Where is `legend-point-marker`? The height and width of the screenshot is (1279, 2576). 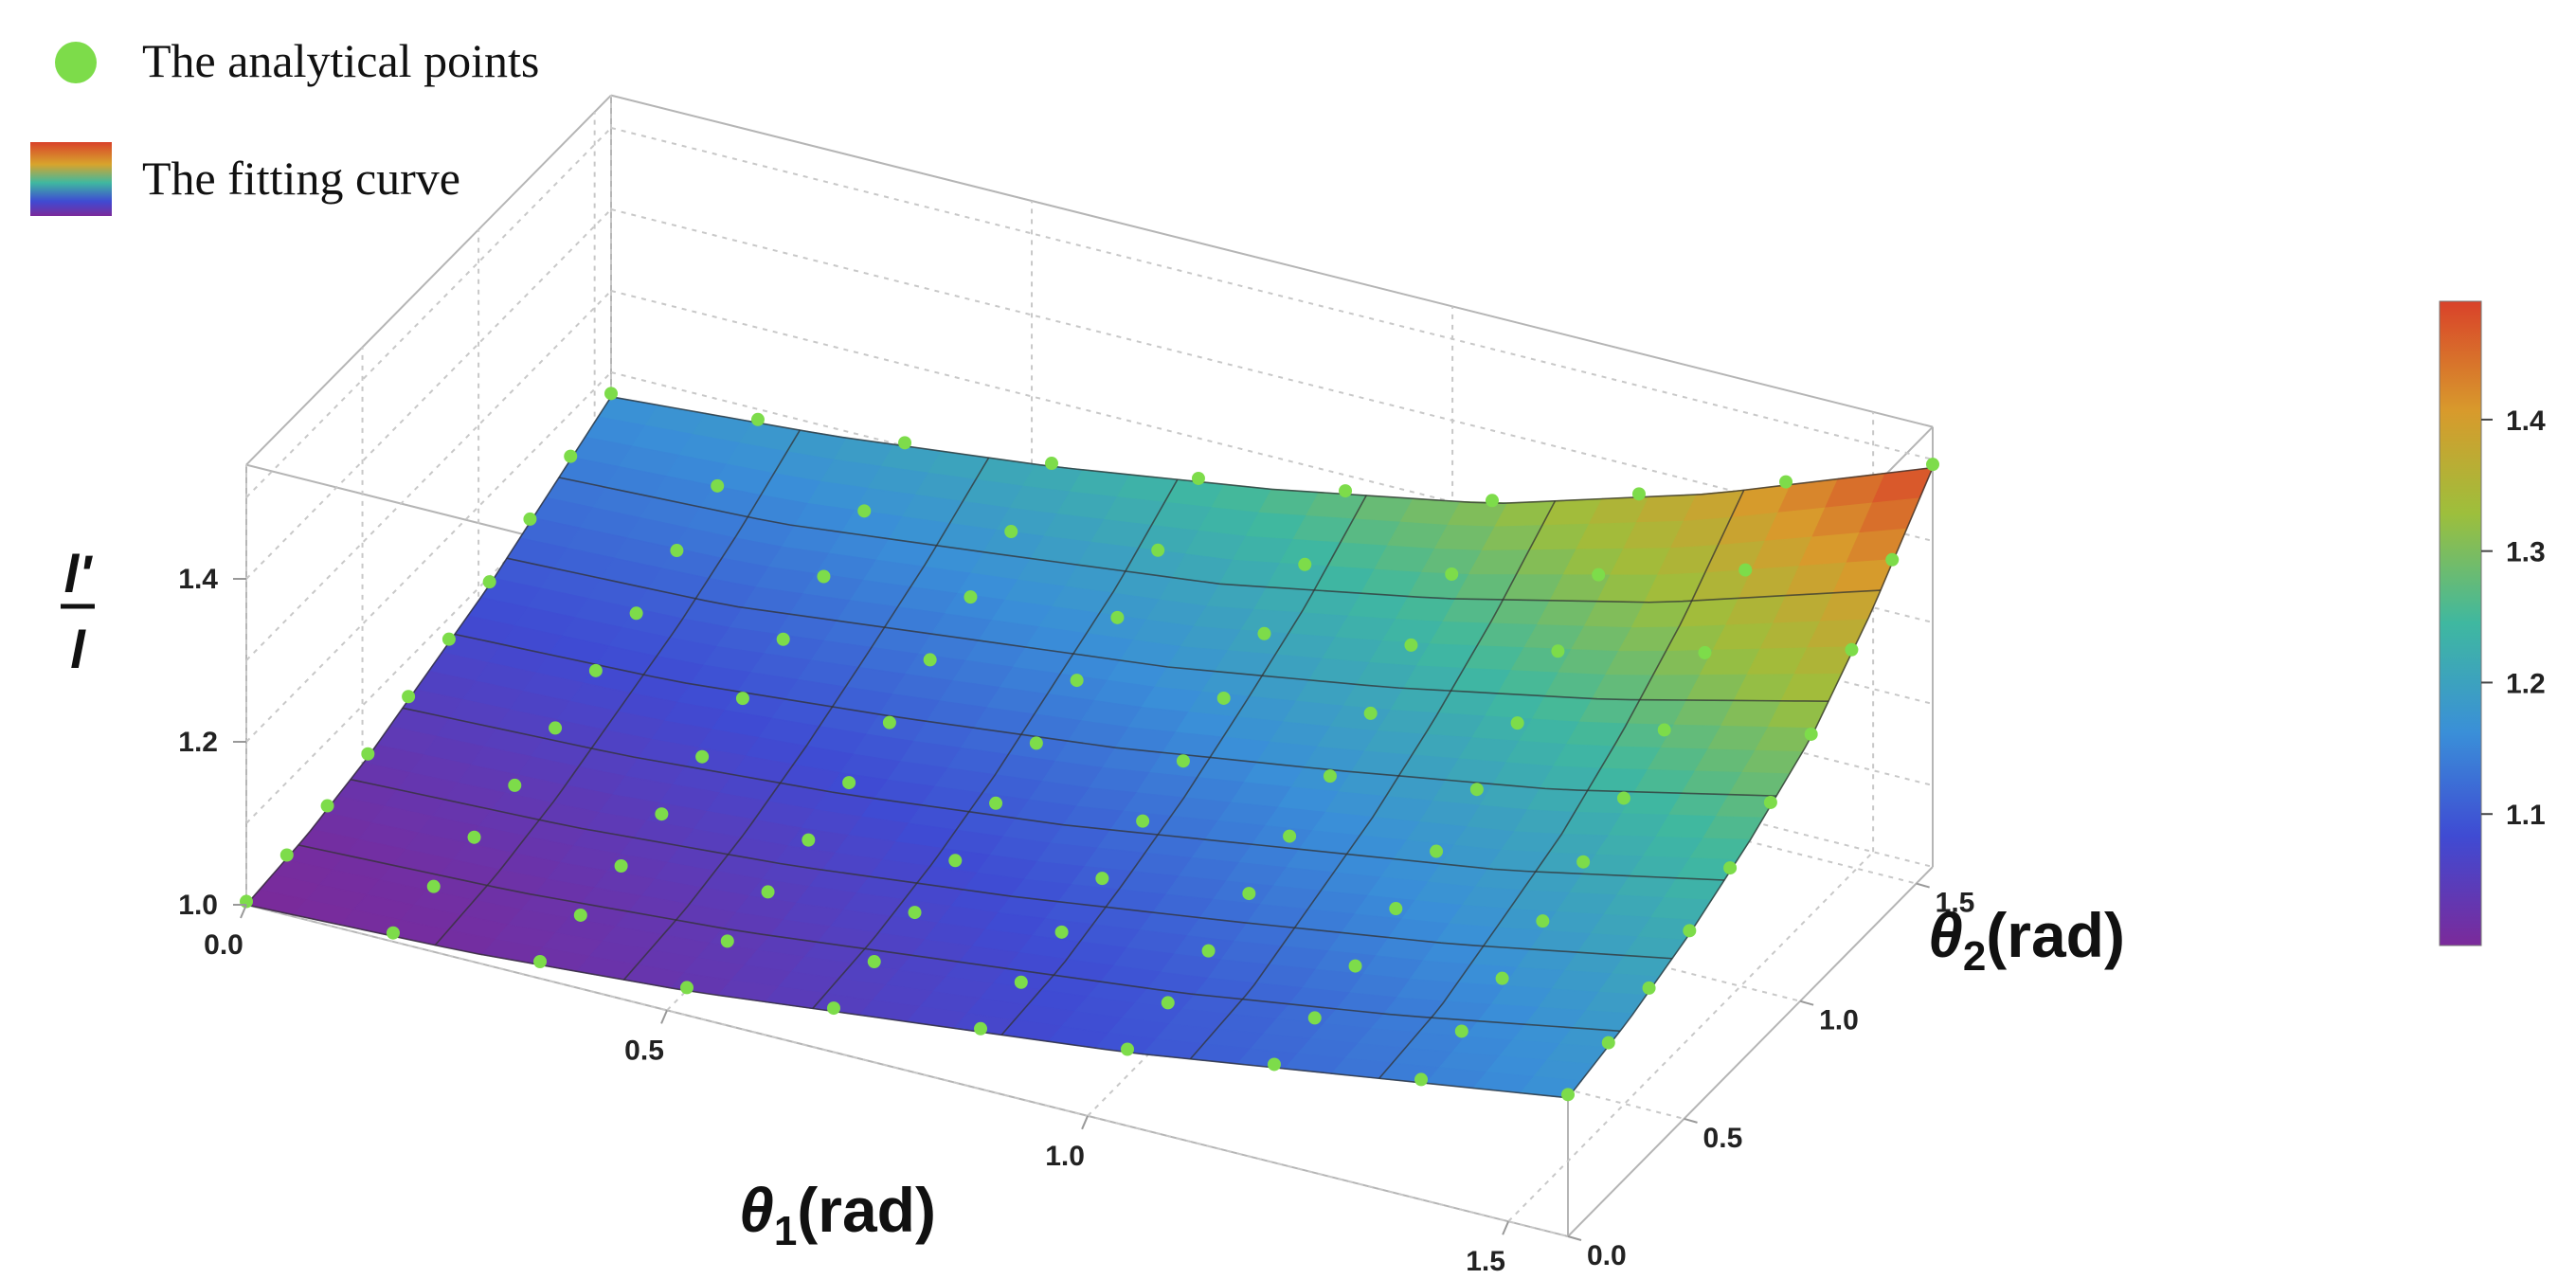 legend-point-marker is located at coordinates (76, 63).